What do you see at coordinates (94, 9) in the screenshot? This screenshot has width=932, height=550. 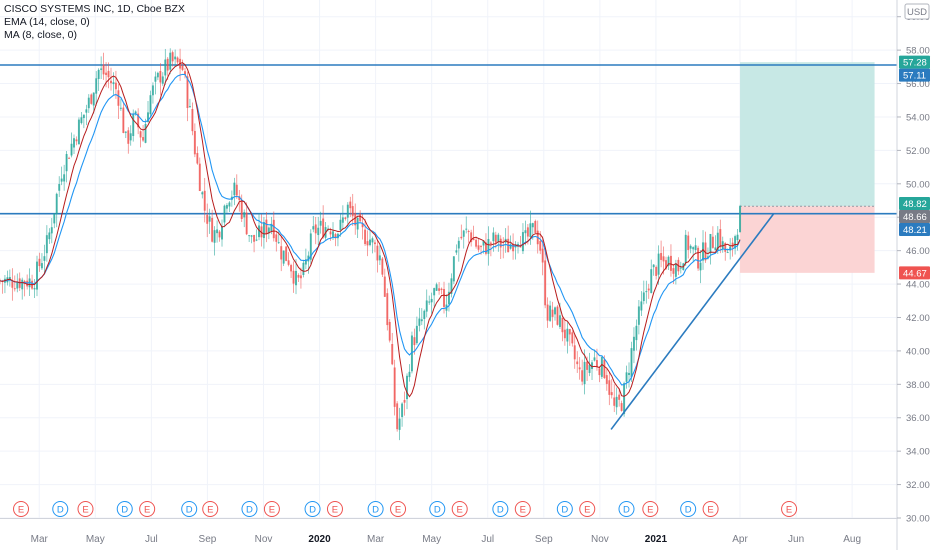 I see `symbol-title: CISCO SYSTEMS INC, 1D, Cboe BZX` at bounding box center [94, 9].